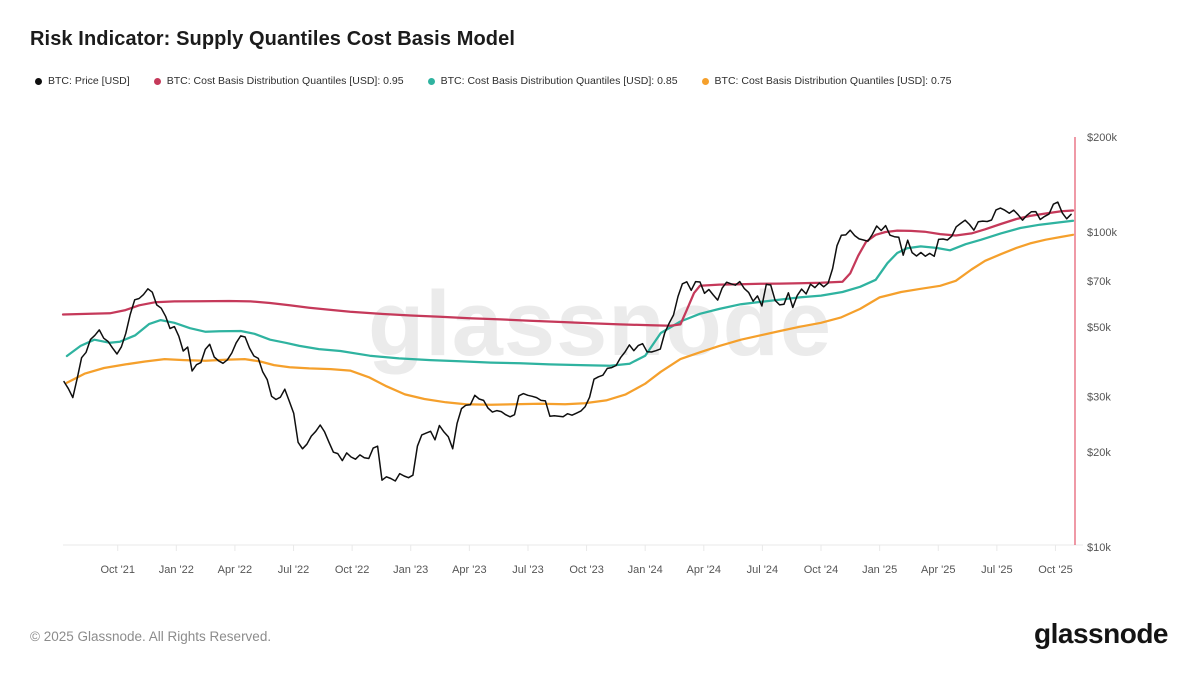 The width and height of the screenshot is (1200, 675). I want to click on x-axis-tick-label: Jul '25, so click(996, 570).